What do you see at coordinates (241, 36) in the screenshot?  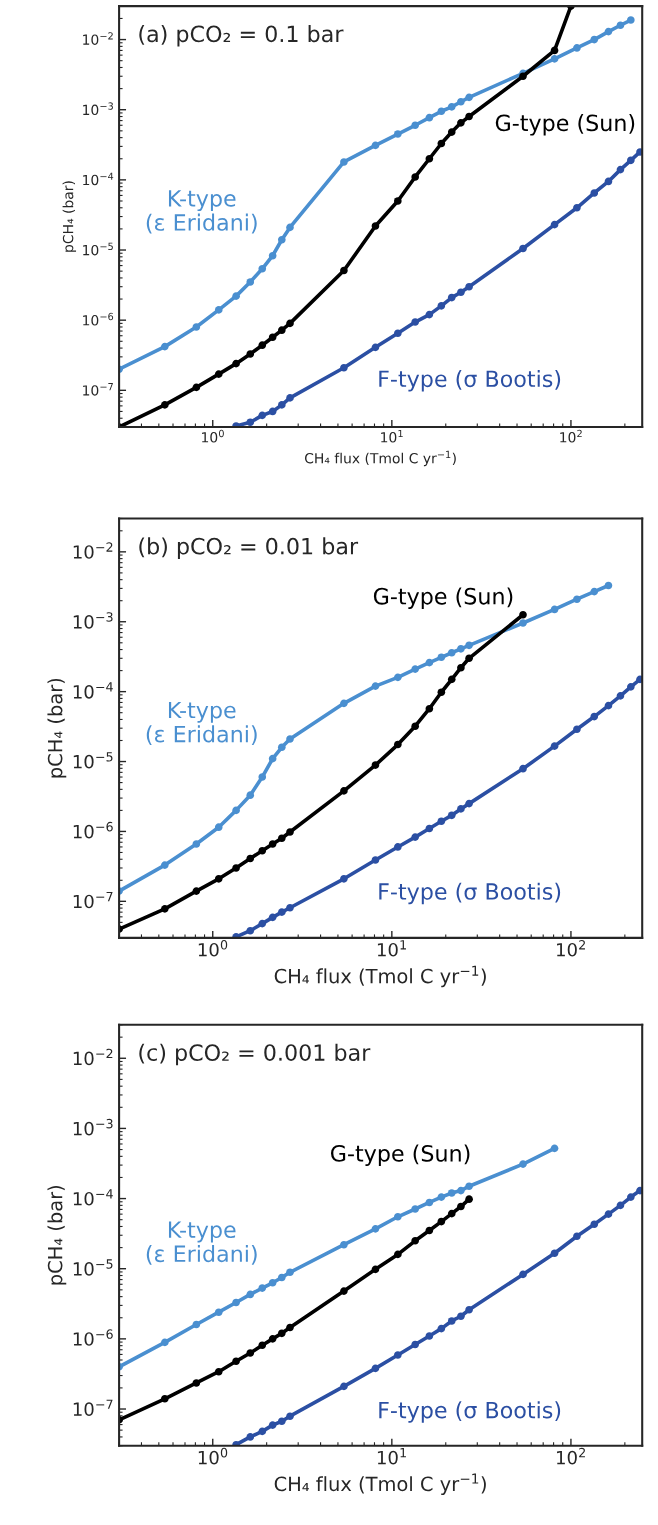 I see `text: (a) pCO₂ = 0.1 bar` at bounding box center [241, 36].